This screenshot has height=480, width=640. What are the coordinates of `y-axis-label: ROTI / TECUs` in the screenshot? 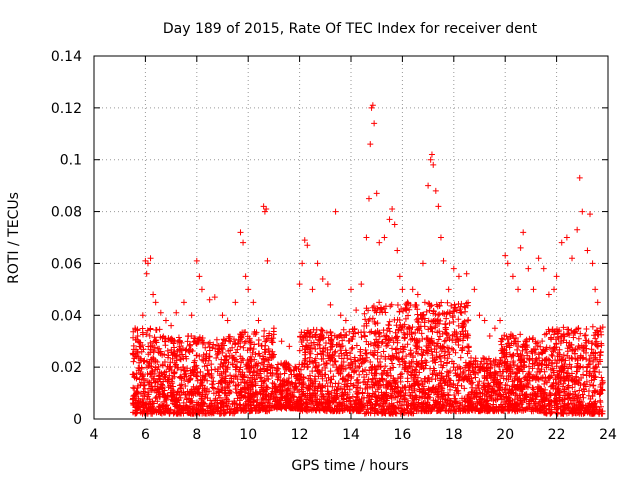 It's located at (14, 238).